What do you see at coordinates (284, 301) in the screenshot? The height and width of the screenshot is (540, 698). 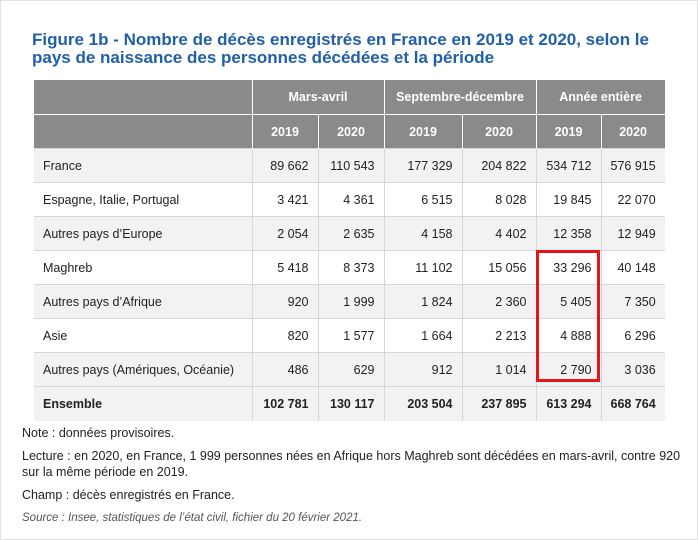 I see `table-cell: 920` at bounding box center [284, 301].